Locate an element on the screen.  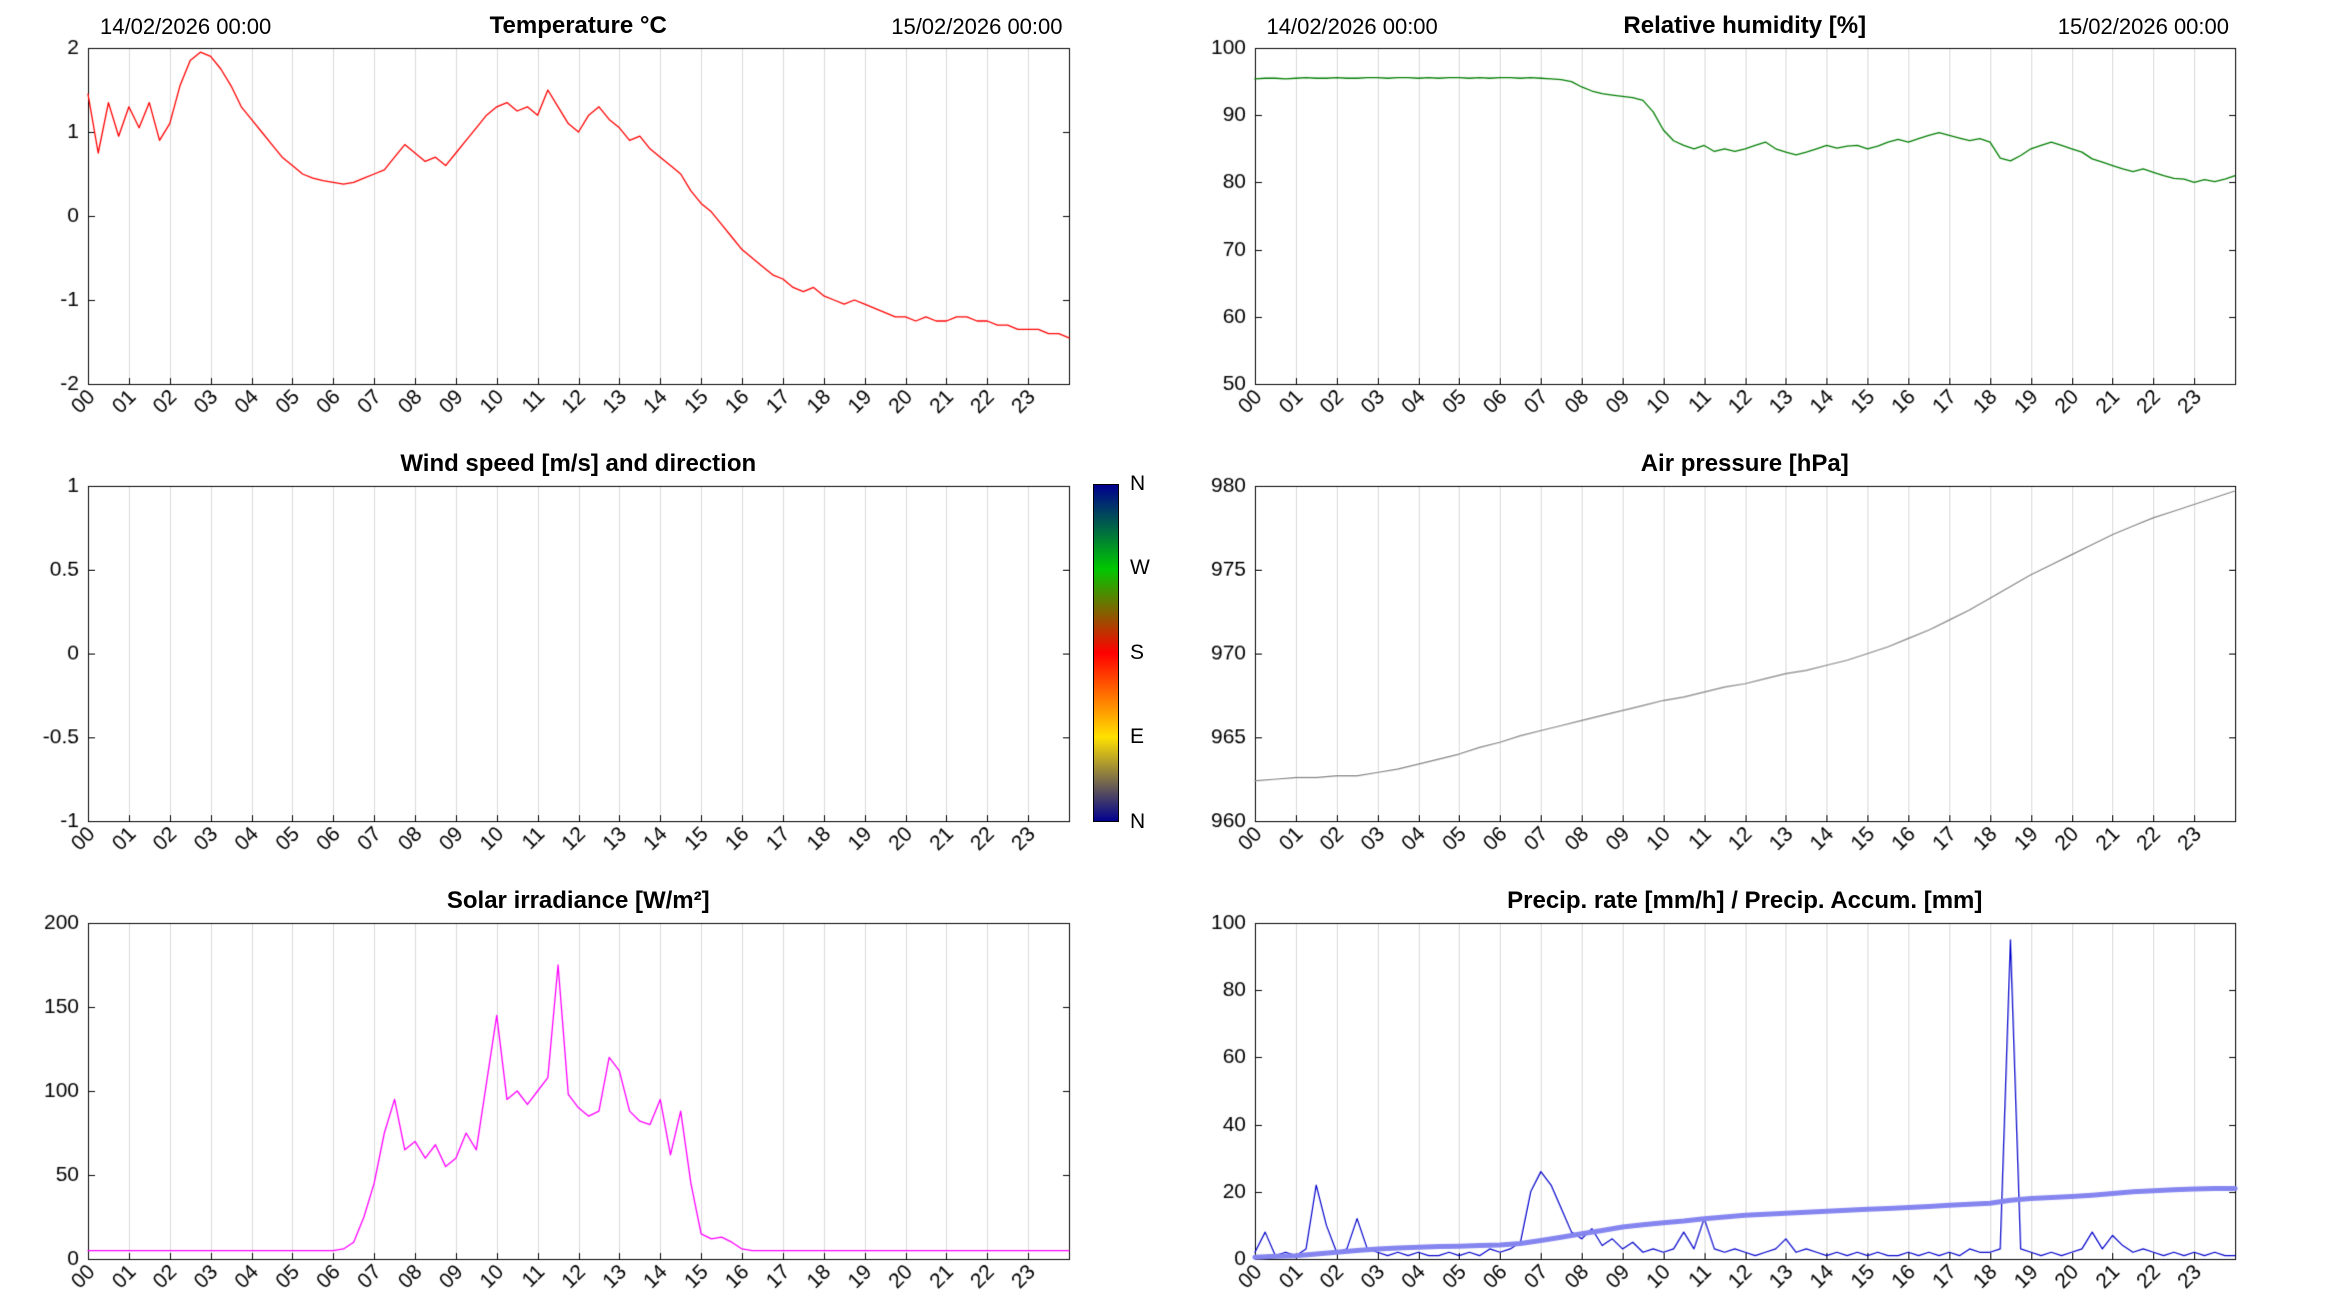
colorbar-label-south: S is located at coordinates (1137, 652).